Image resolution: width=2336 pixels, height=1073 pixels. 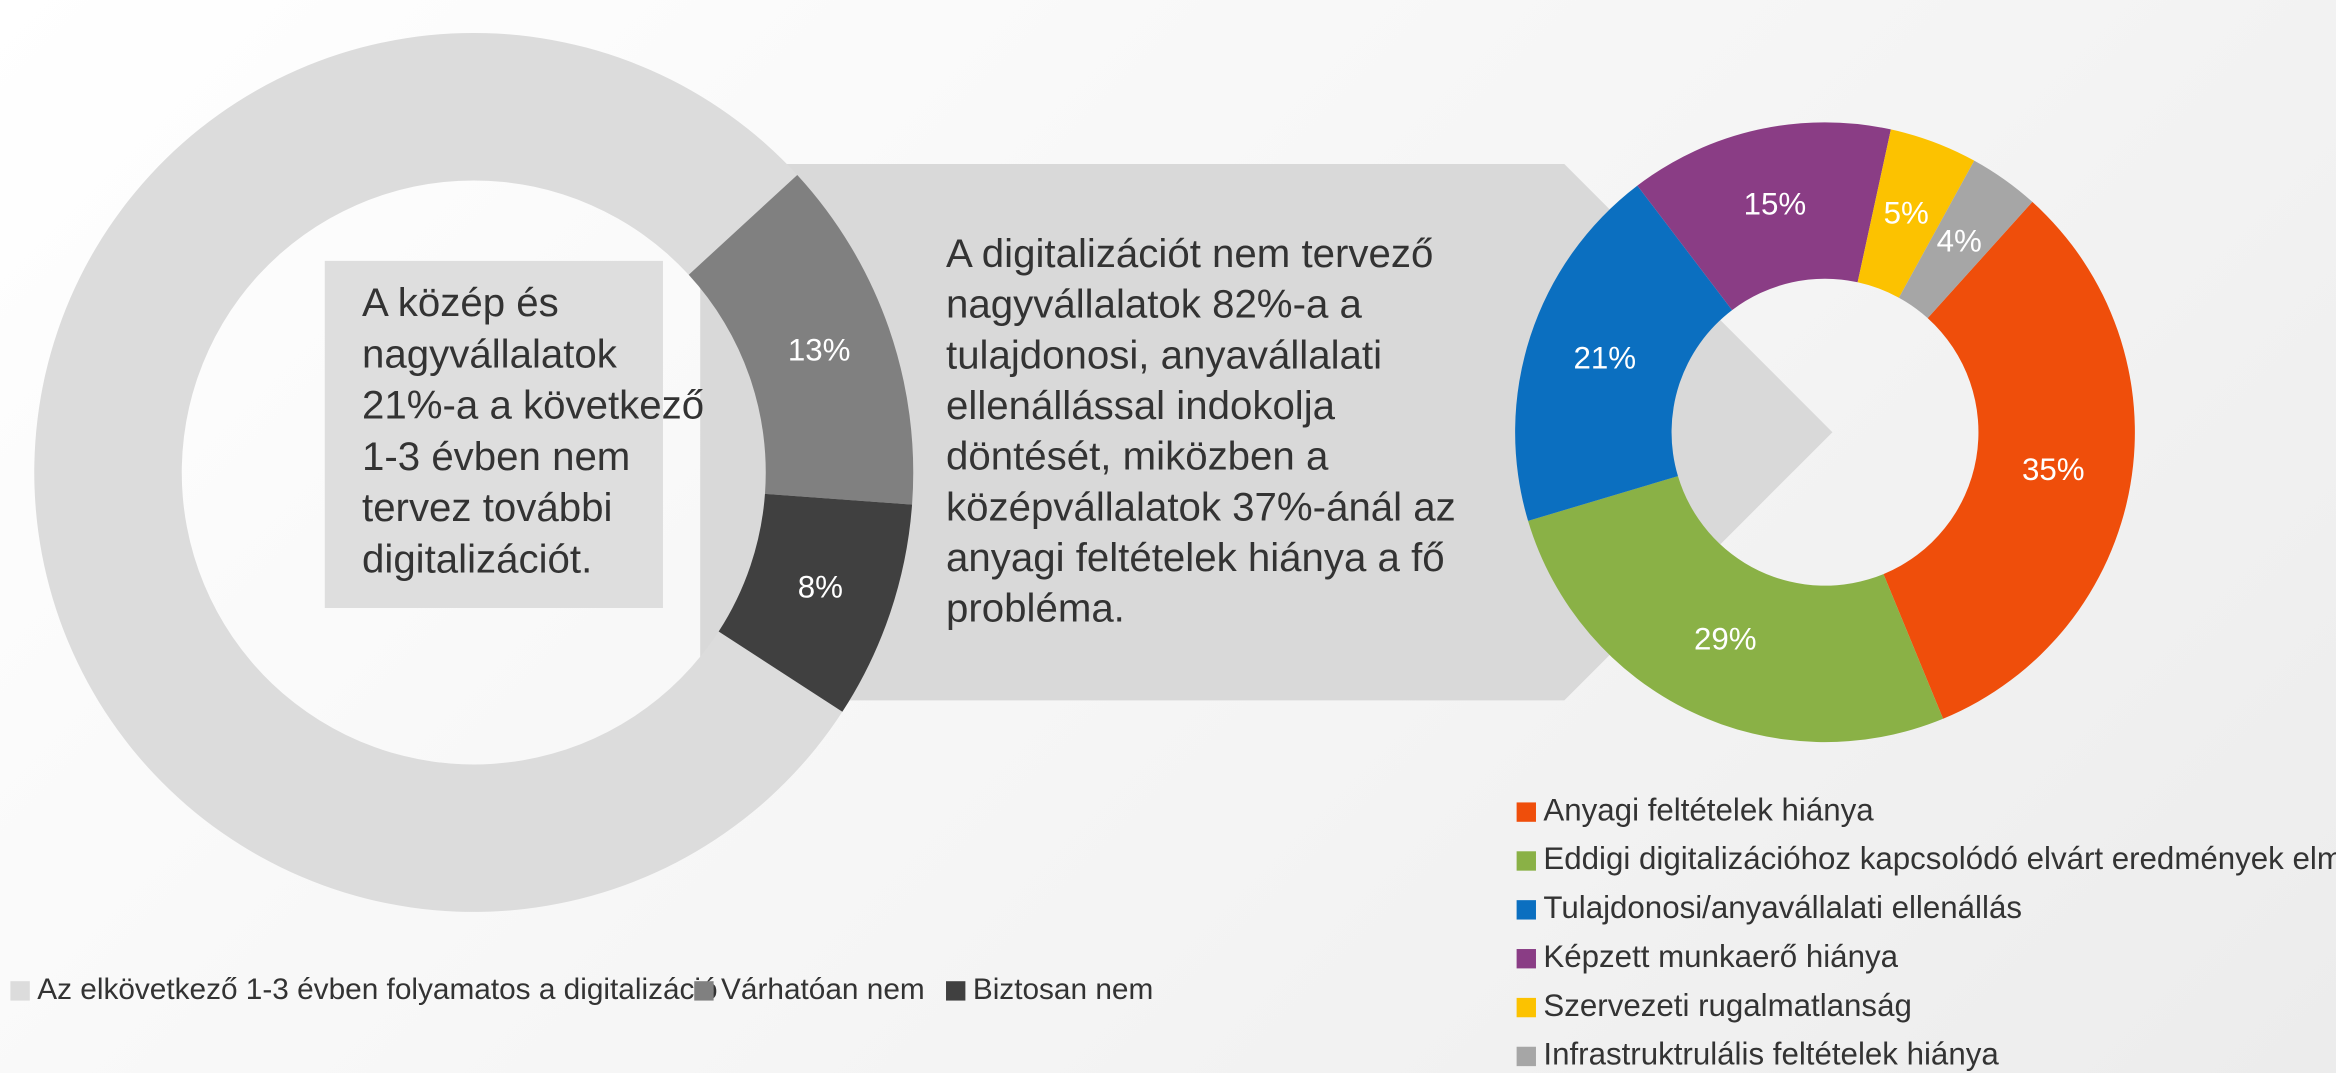 What do you see at coordinates (1906, 213) in the screenshot?
I see `value-label: 5%` at bounding box center [1906, 213].